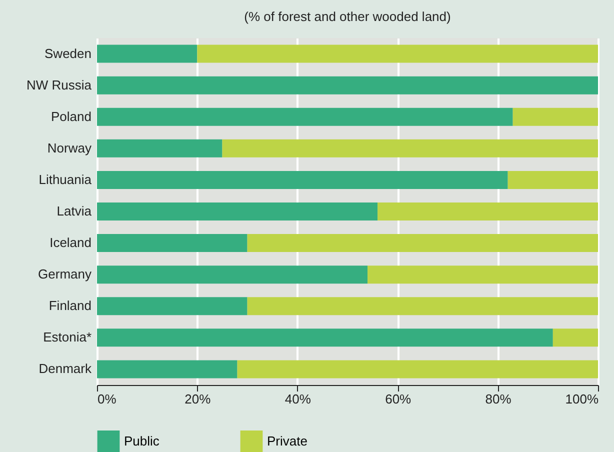 Image resolution: width=614 pixels, height=452 pixels. What do you see at coordinates (71, 116) in the screenshot?
I see `y-tick-label: Poland` at bounding box center [71, 116].